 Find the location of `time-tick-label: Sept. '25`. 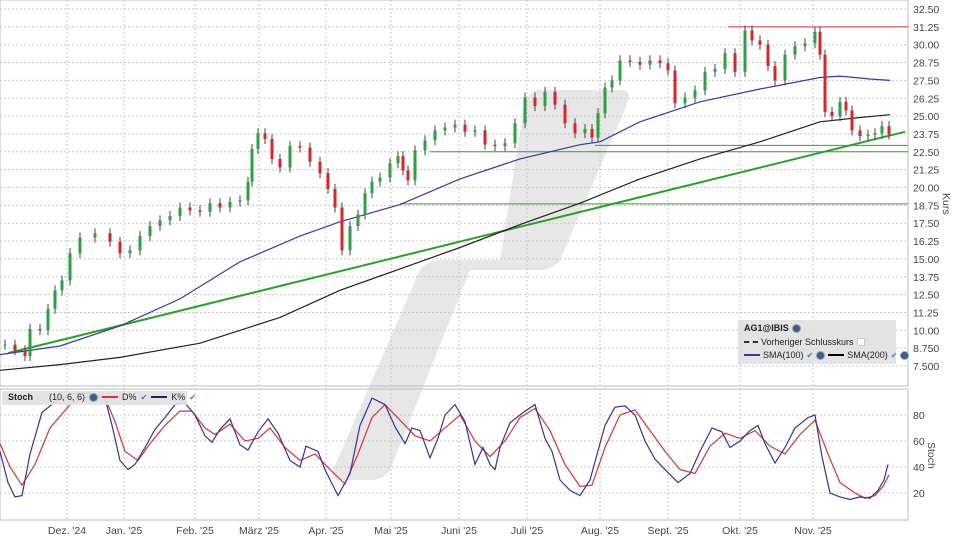

time-tick-label: Sept. '25 is located at coordinates (667, 531).